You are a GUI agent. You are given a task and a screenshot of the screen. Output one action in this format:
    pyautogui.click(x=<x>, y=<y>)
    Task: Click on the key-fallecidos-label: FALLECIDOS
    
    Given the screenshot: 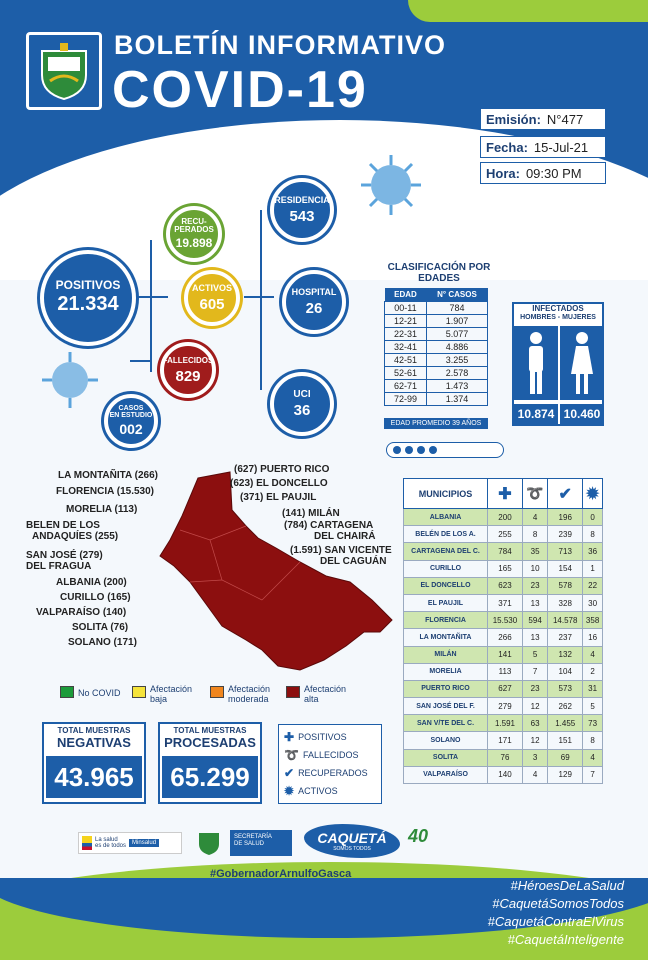 What is the action you would take?
    pyautogui.click(x=330, y=755)
    